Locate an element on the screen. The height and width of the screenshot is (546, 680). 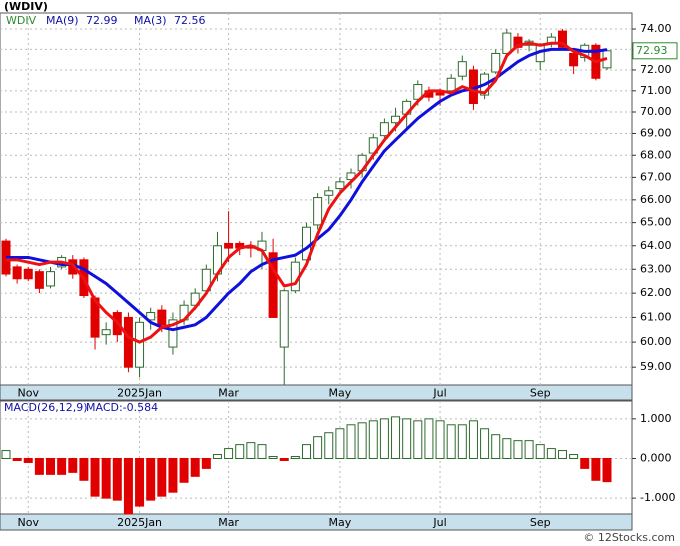
y-tick-label: 0.000 is located at coordinates (656, 457).